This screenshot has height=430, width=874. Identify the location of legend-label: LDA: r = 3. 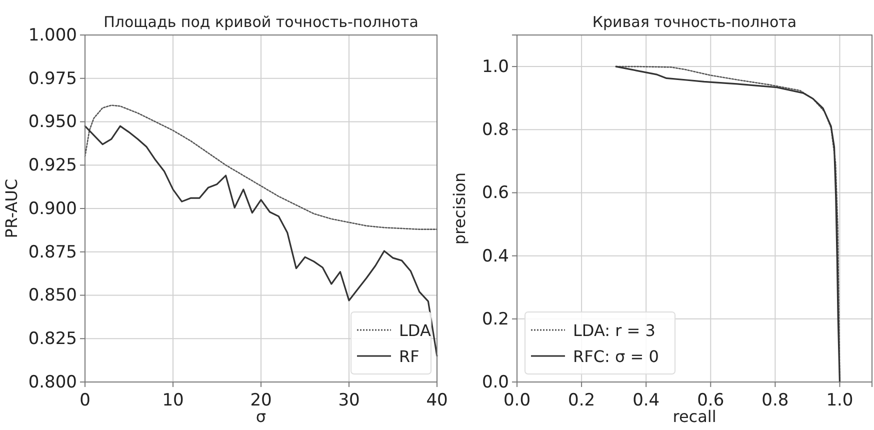
(614, 330).